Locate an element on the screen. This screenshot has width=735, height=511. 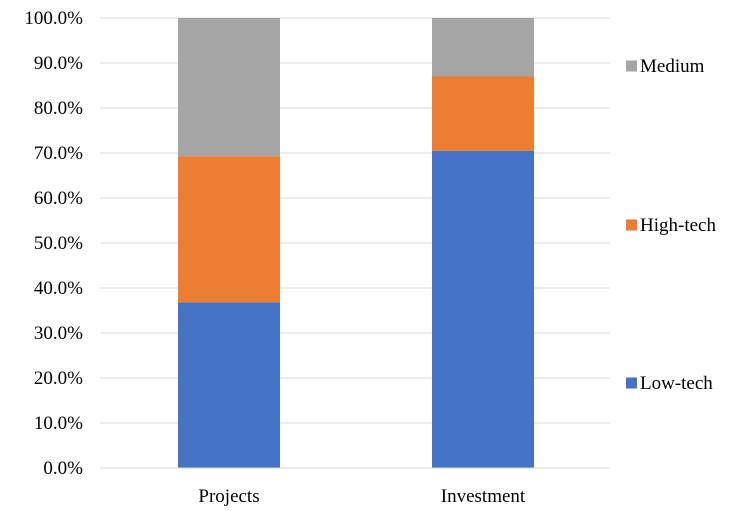
legend-swatch-medium is located at coordinates (631, 66).